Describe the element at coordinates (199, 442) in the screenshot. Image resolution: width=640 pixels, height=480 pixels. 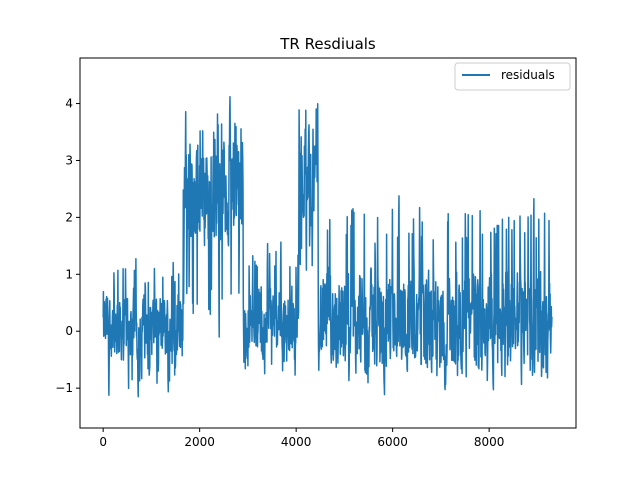
I see `x-tick-label: 2000` at that location.